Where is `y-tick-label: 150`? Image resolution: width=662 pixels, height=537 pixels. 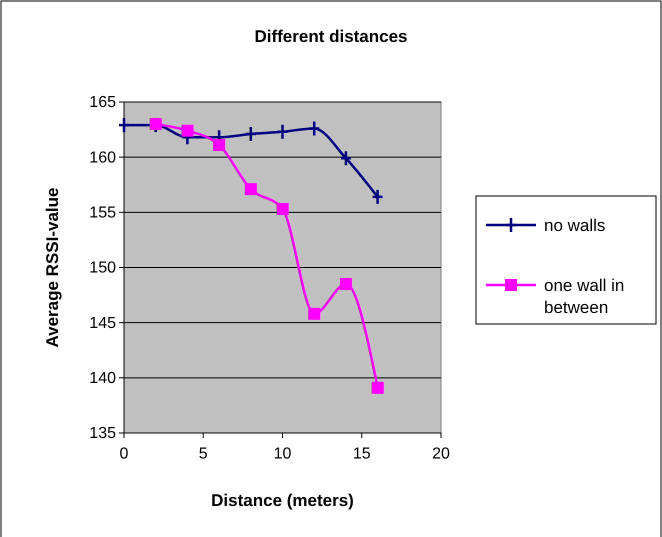 y-tick-label: 150 is located at coordinates (102, 268).